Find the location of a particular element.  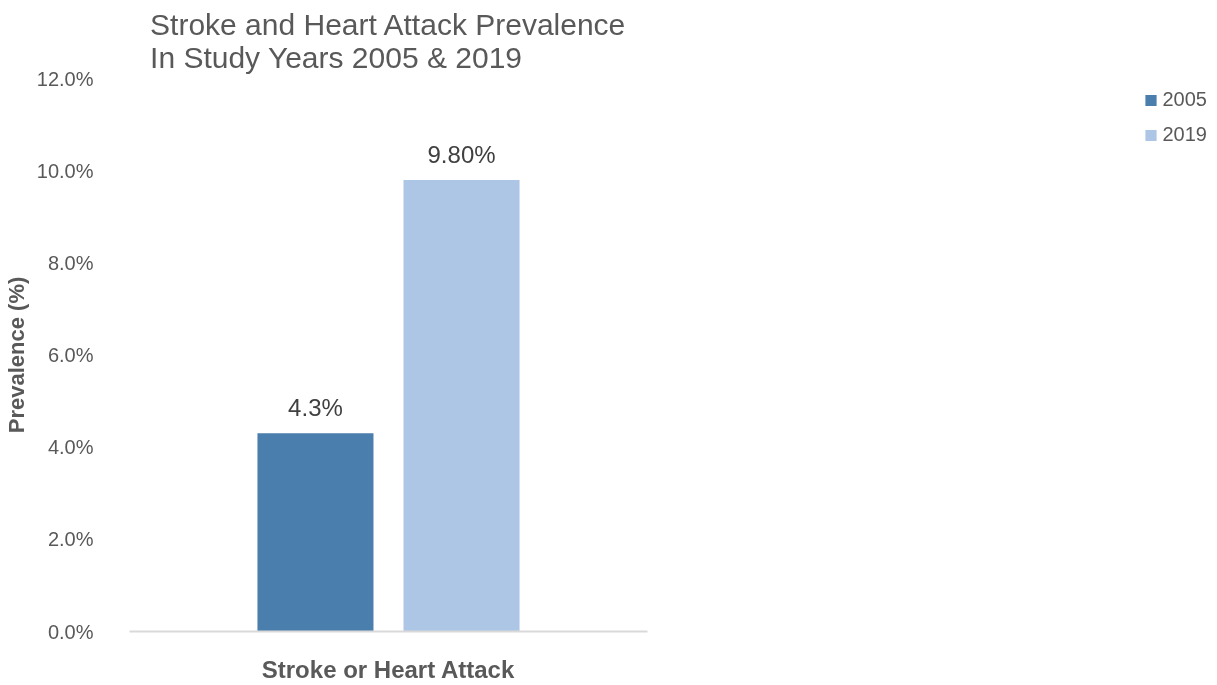

y-tick-label: 12.0% is located at coordinates (65, 78).